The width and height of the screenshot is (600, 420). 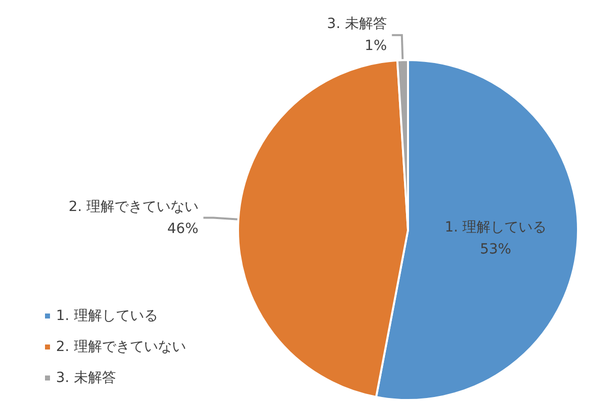 What do you see at coordinates (133, 206) in the screenshot?
I see `slice-label: 2. 理解できていない` at bounding box center [133, 206].